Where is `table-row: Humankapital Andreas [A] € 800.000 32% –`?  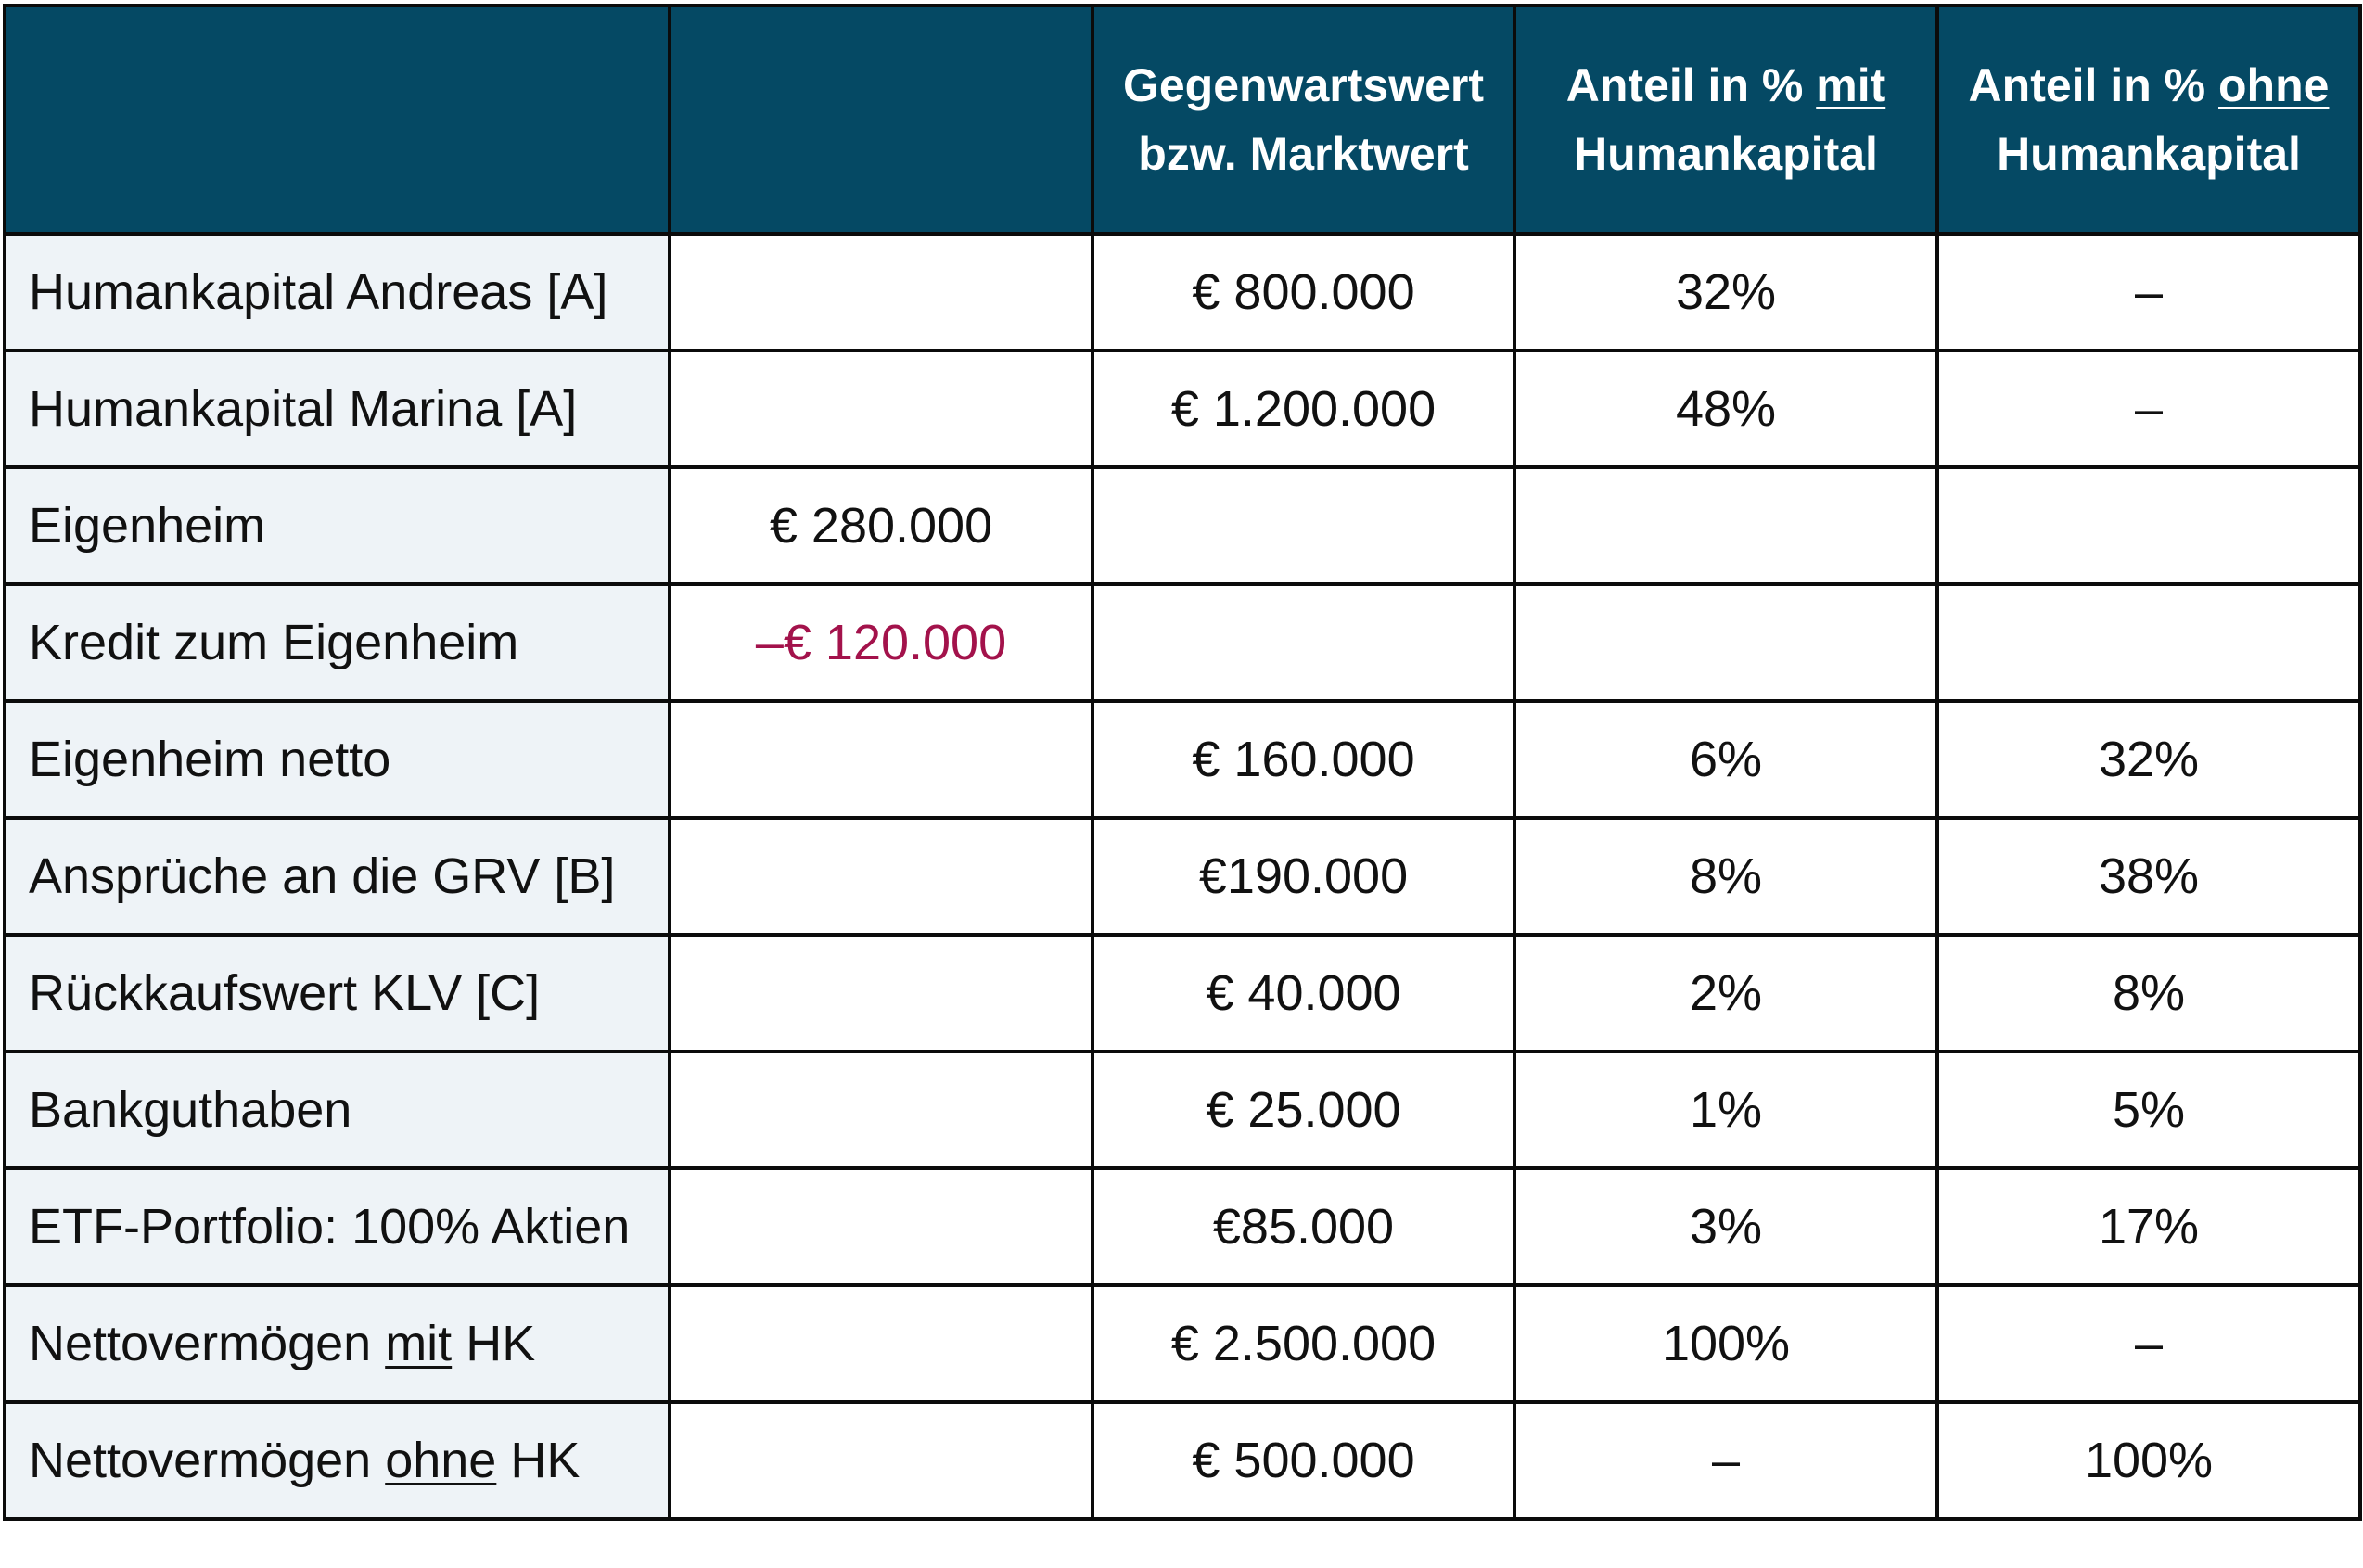
table-row: Humankapital Andreas [A] € 800.000 32% – is located at coordinates (1182, 292).